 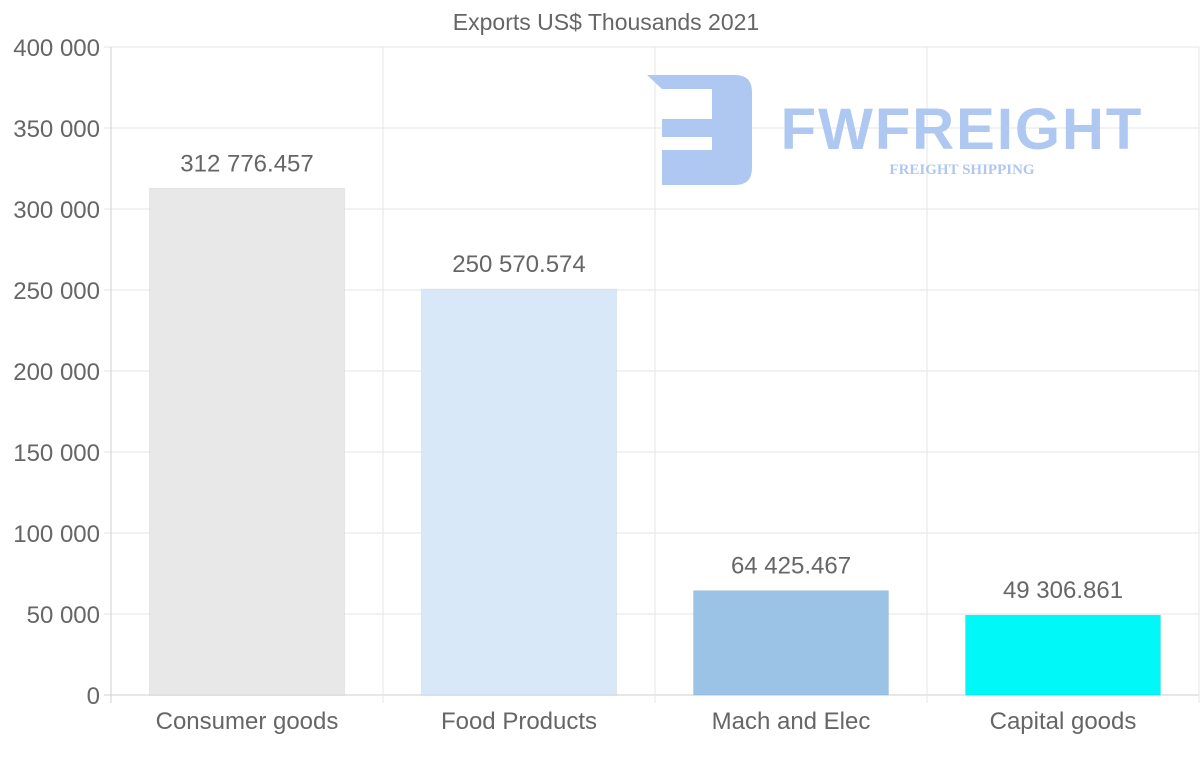 What do you see at coordinates (1063, 590) in the screenshot?
I see `data-label: 49 306.861` at bounding box center [1063, 590].